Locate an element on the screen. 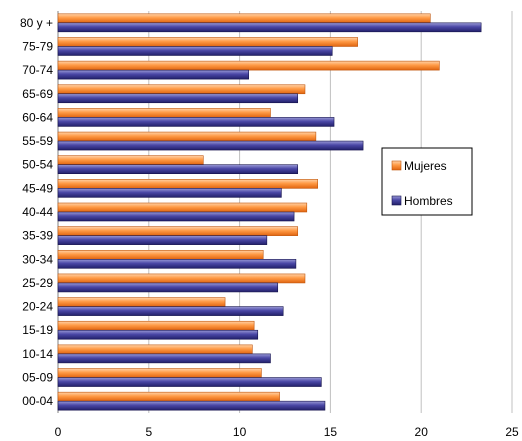 This screenshot has width=522, height=441. legend: Mujeres Hombres is located at coordinates (427, 181).